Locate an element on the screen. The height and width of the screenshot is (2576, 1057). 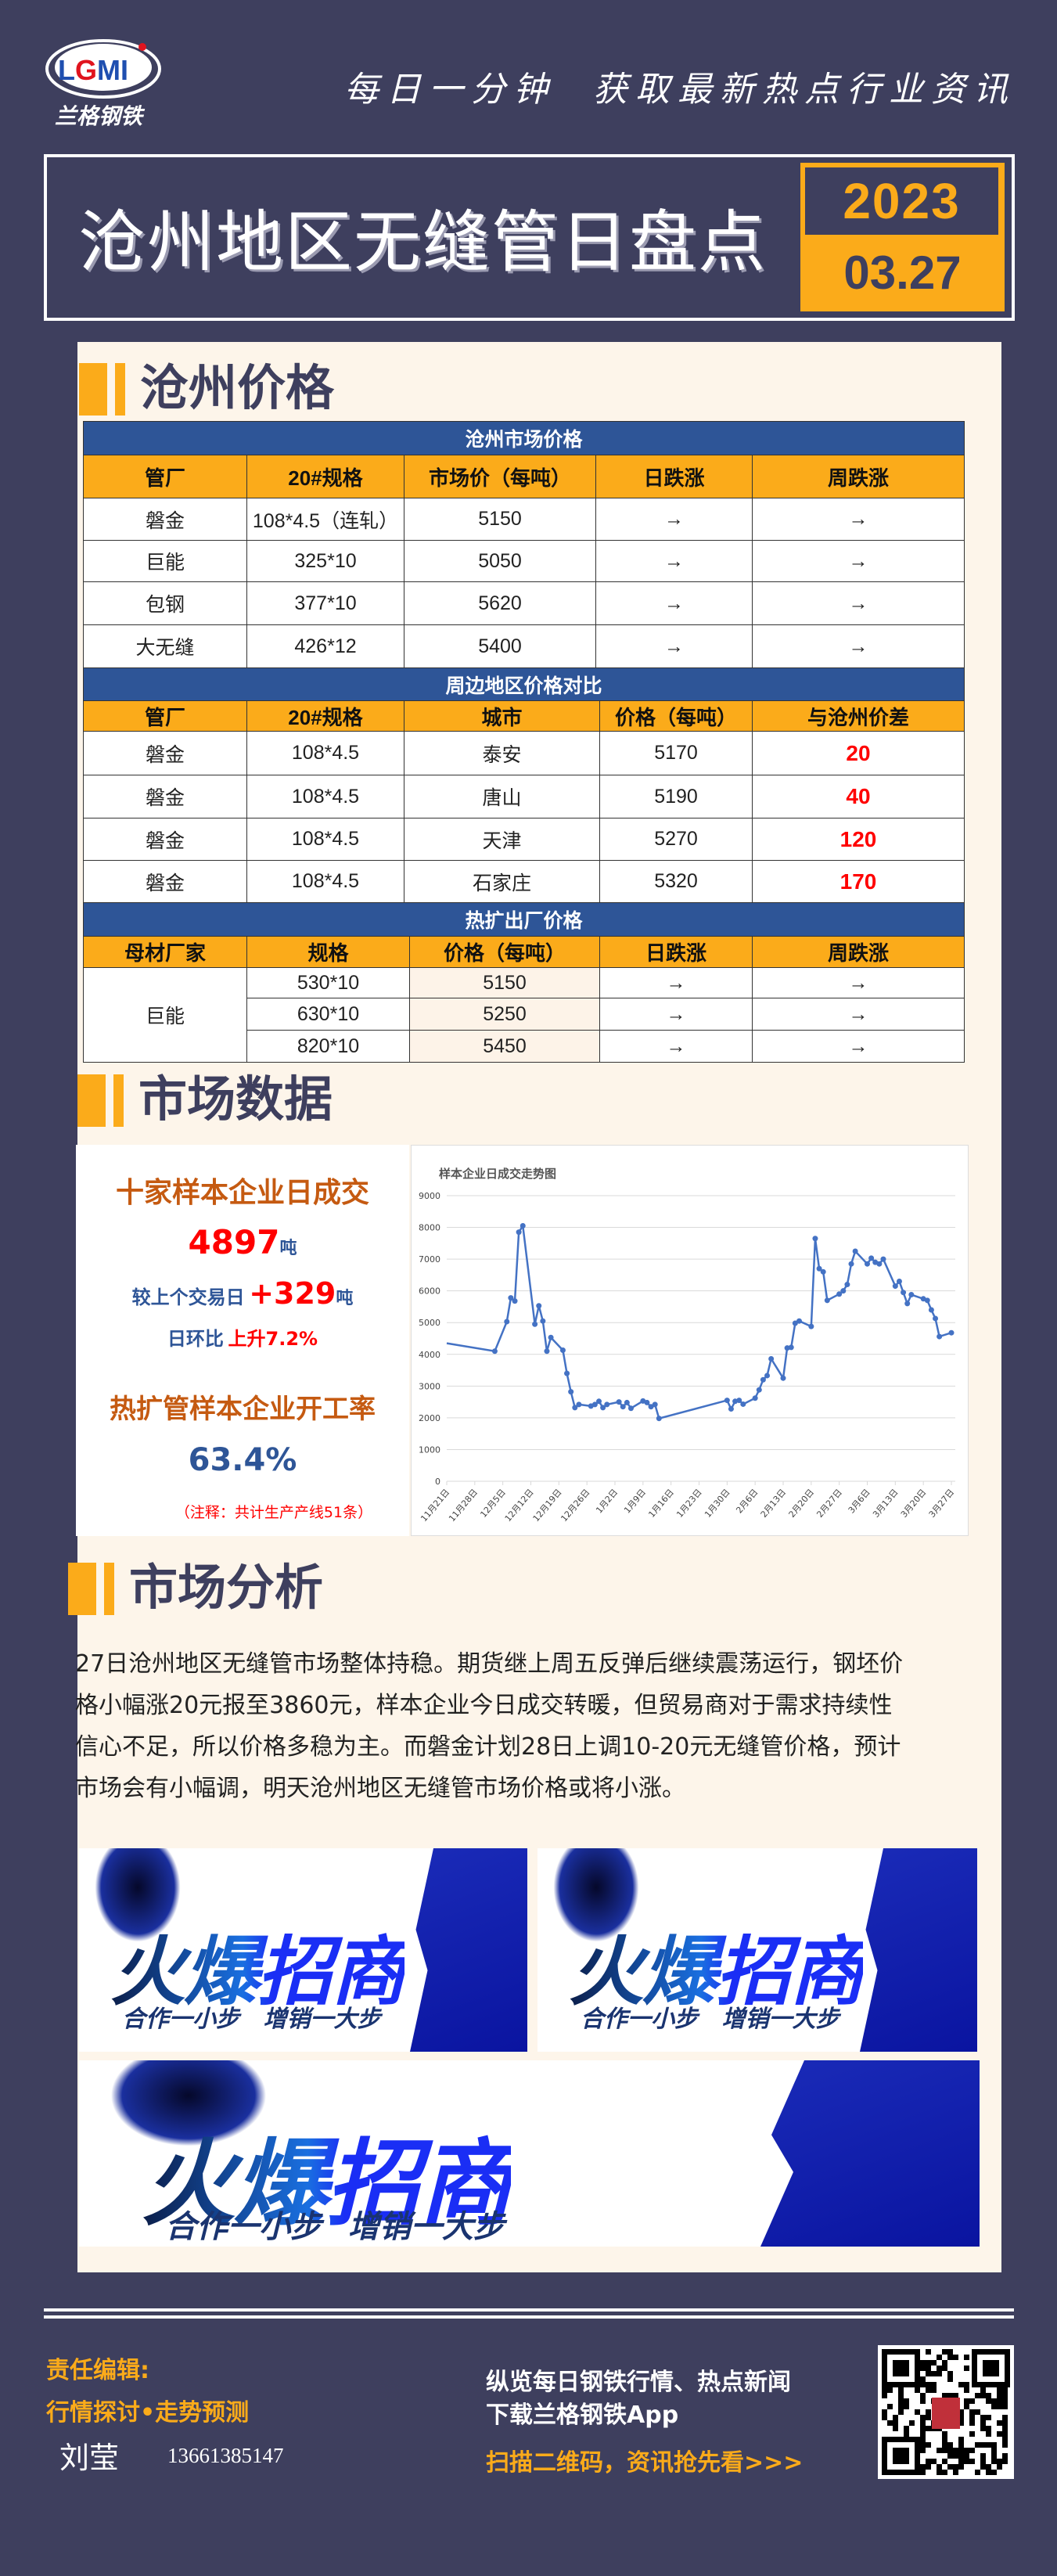
table-row: 630*10 5250 → → is located at coordinates (524, 1015).